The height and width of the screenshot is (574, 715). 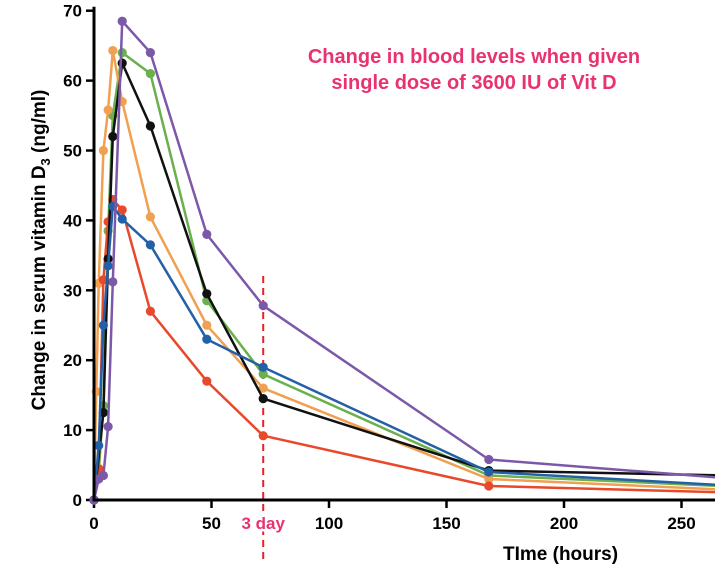 I want to click on y-axis-title-unit: (ng/ml), so click(x=39, y=124).